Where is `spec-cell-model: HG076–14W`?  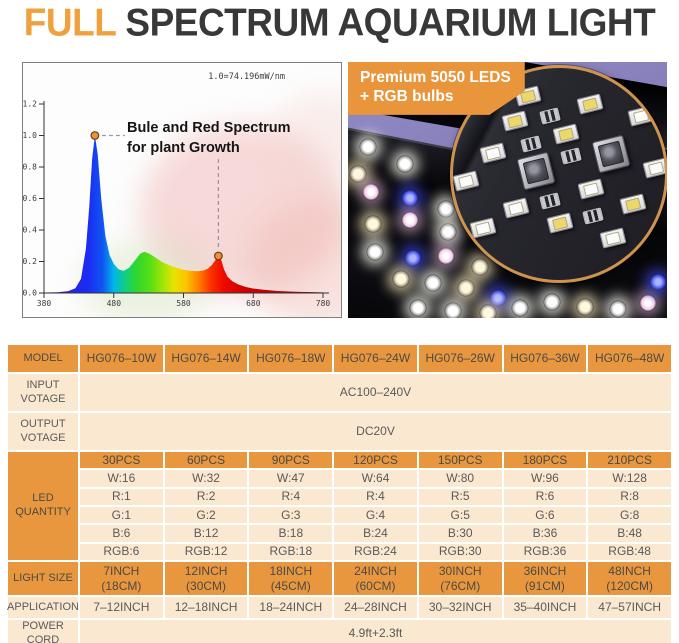
spec-cell-model: HG076–14W is located at coordinates (206, 358).